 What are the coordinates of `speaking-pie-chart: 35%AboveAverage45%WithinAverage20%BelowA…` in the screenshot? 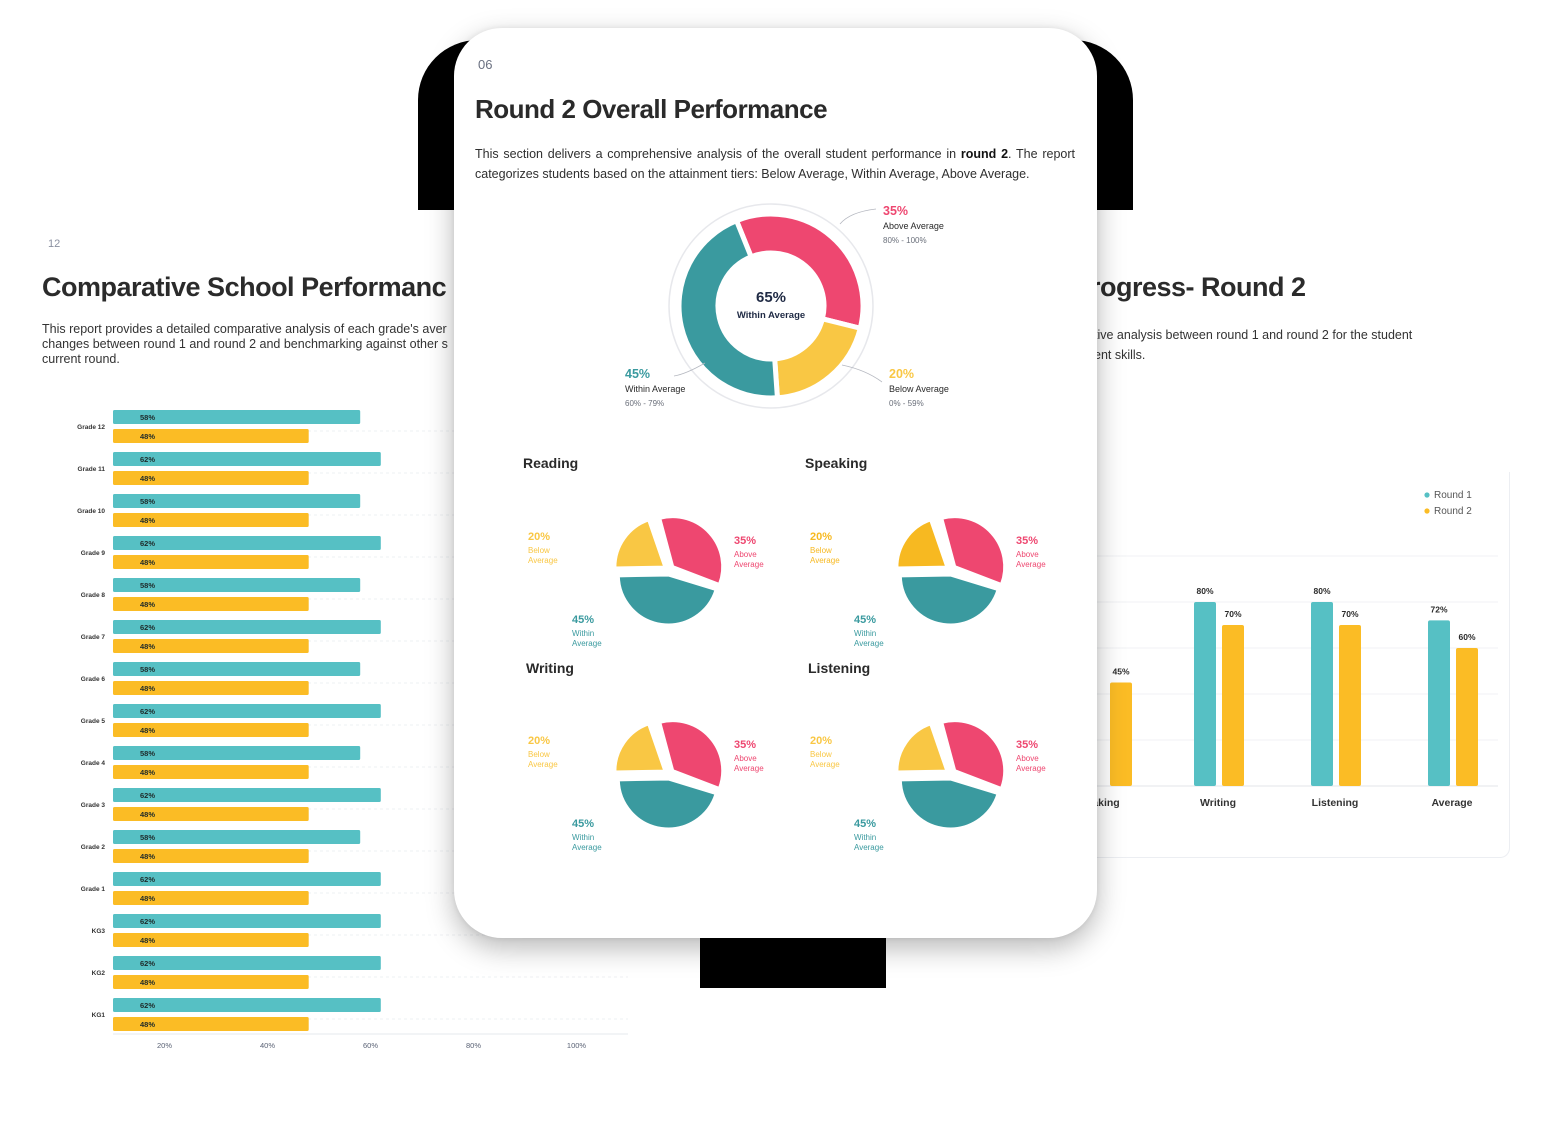 It's located at (928, 581).